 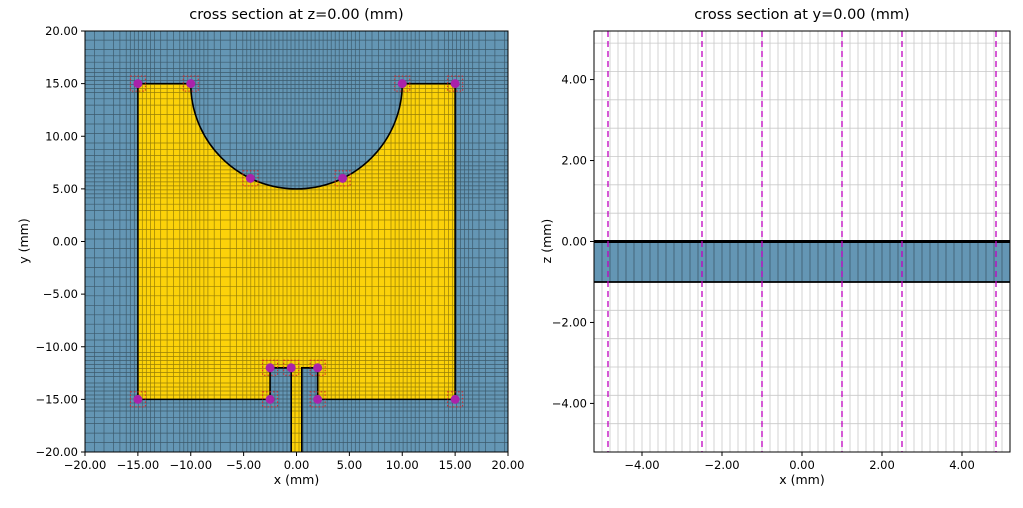 I want to click on y-tick-label: 15.00, so click(x=61, y=84).